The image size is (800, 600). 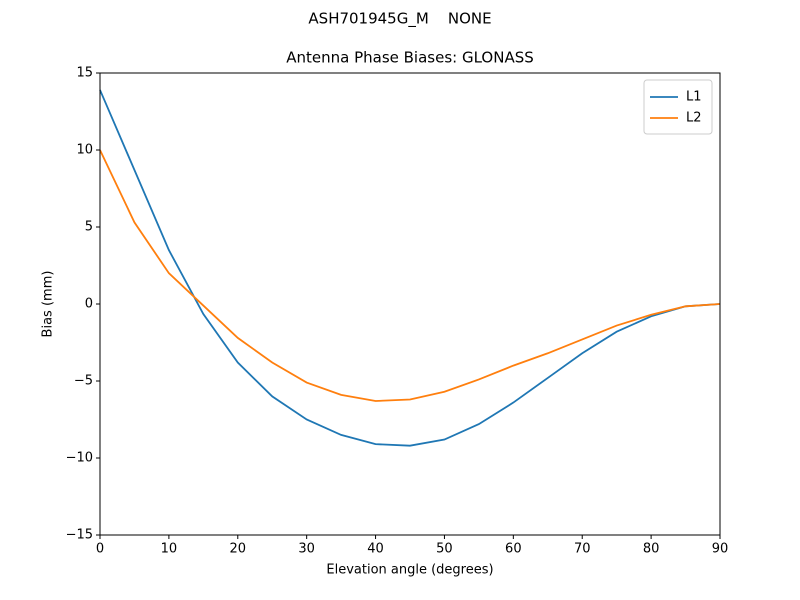 What do you see at coordinates (238, 549) in the screenshot?
I see `x-tick-label: 20` at bounding box center [238, 549].